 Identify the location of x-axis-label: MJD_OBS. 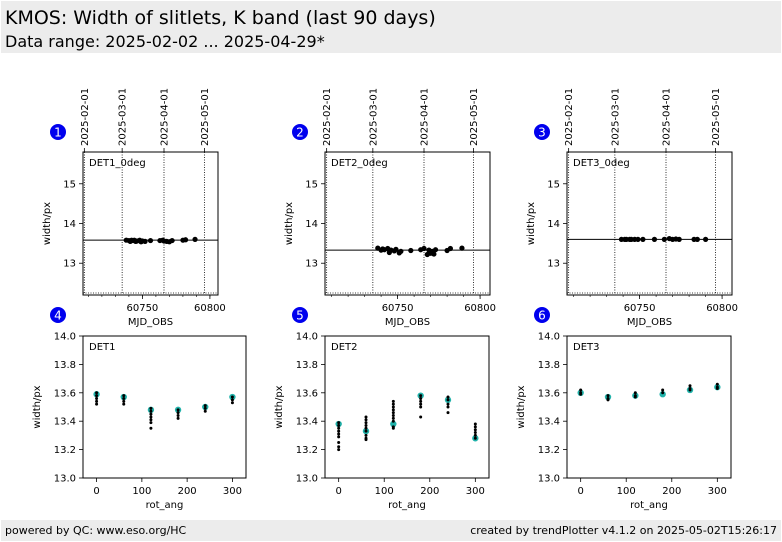
(407, 322).